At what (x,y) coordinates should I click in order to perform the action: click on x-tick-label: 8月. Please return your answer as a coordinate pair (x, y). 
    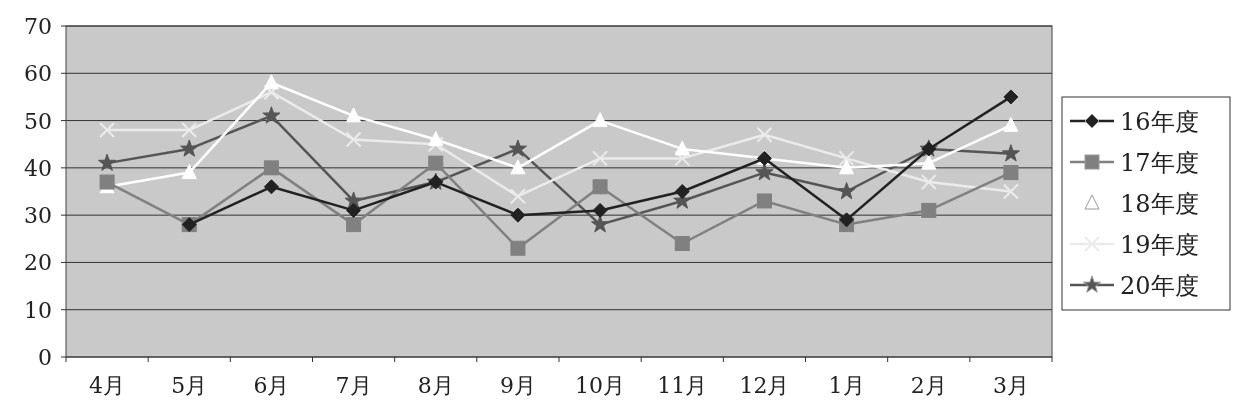
    Looking at the image, I should click on (435, 385).